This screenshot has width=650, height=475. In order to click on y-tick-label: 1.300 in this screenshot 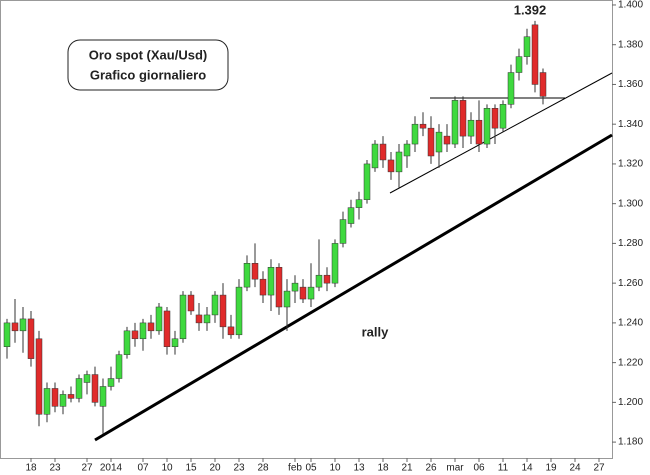, I will do `click(630, 203)`.